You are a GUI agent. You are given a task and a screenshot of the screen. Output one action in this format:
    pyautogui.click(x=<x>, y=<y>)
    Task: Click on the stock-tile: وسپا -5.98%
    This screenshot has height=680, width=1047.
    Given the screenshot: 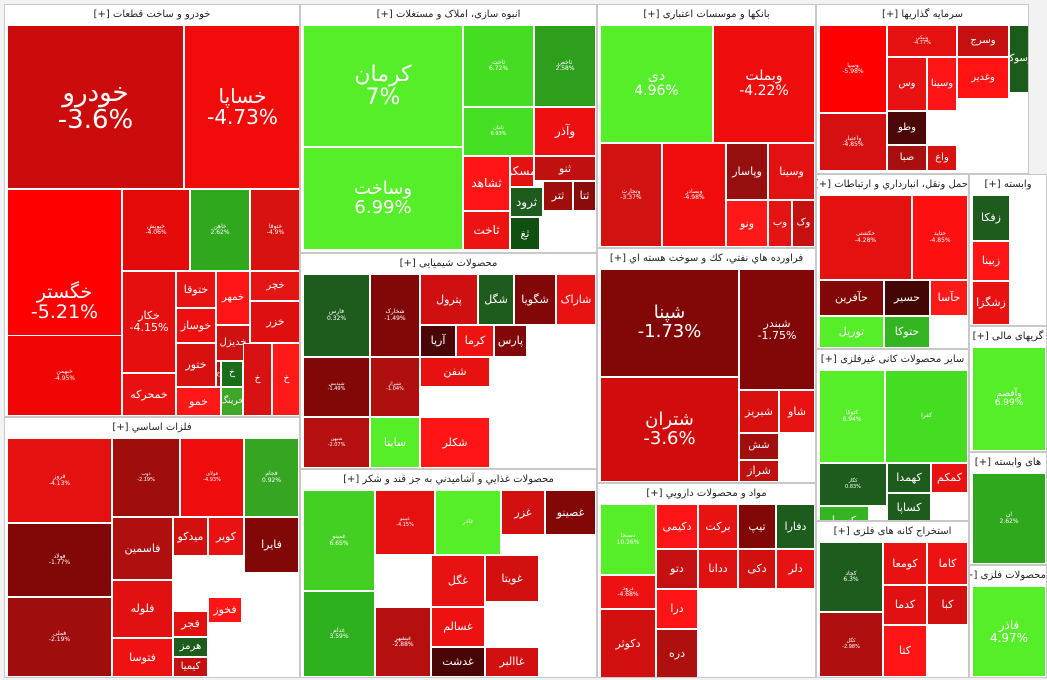 What is the action you would take?
    pyautogui.click(x=853, y=69)
    